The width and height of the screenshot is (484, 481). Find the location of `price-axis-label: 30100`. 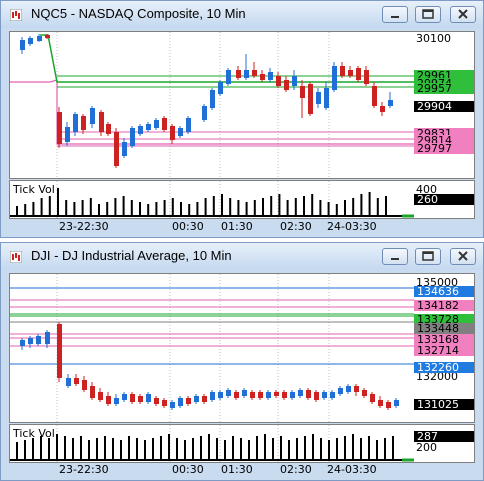

price-axis-label: 30100 is located at coordinates (433, 38).